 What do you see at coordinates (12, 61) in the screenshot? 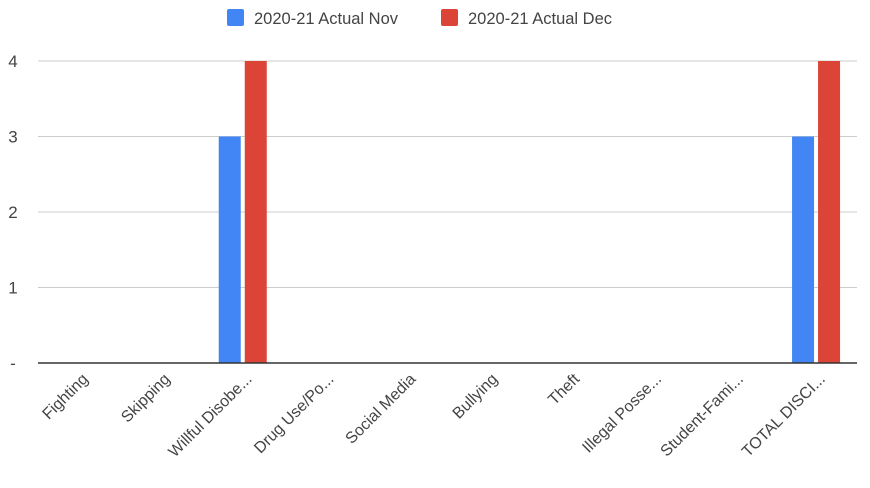
I see `y-tick-label: 4` at bounding box center [12, 61].